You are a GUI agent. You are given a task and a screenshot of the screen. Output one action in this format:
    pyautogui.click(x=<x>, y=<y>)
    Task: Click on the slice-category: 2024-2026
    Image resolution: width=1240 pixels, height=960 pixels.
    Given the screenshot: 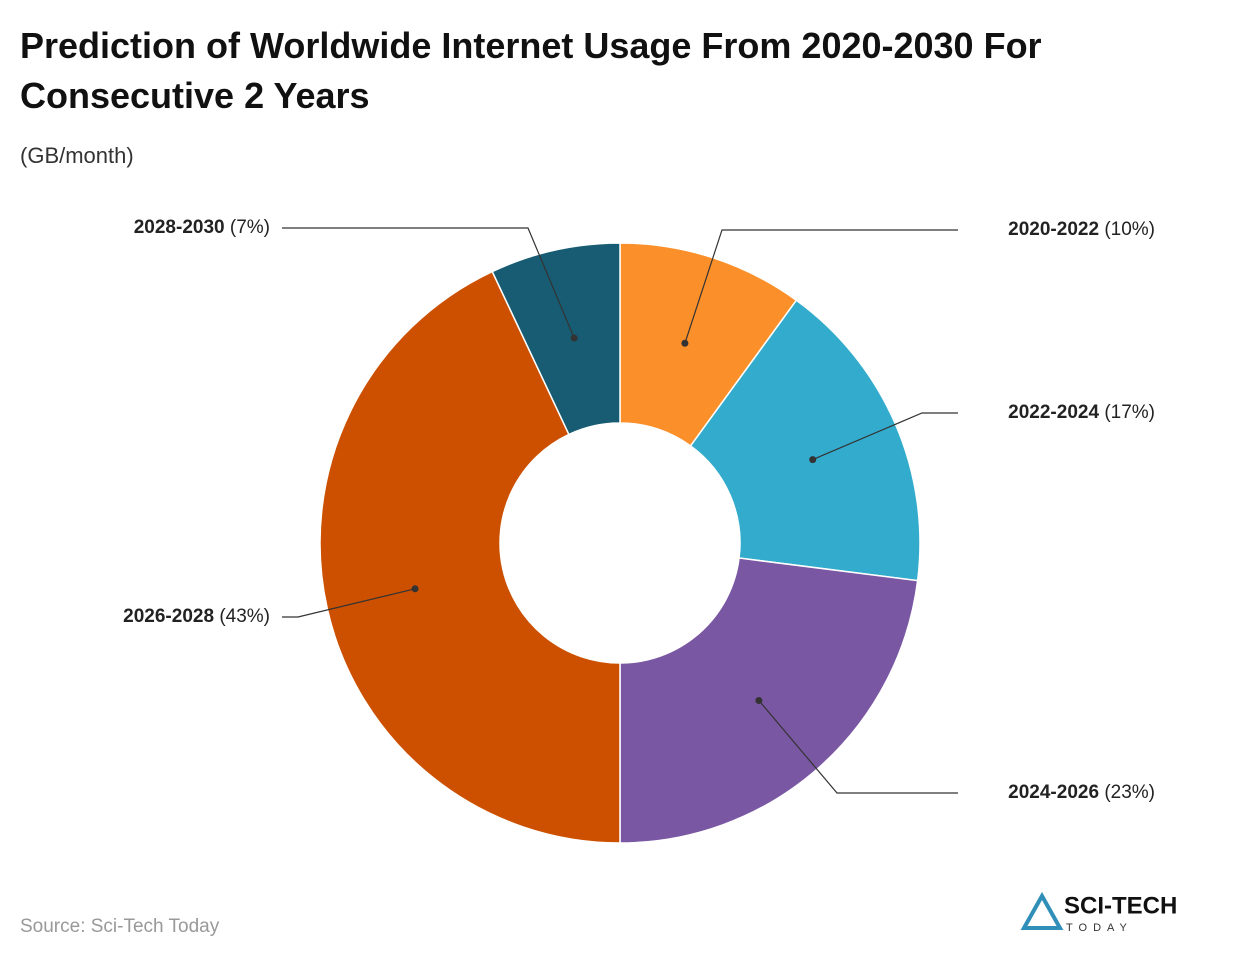 What is the action you would take?
    pyautogui.click(x=1053, y=792)
    